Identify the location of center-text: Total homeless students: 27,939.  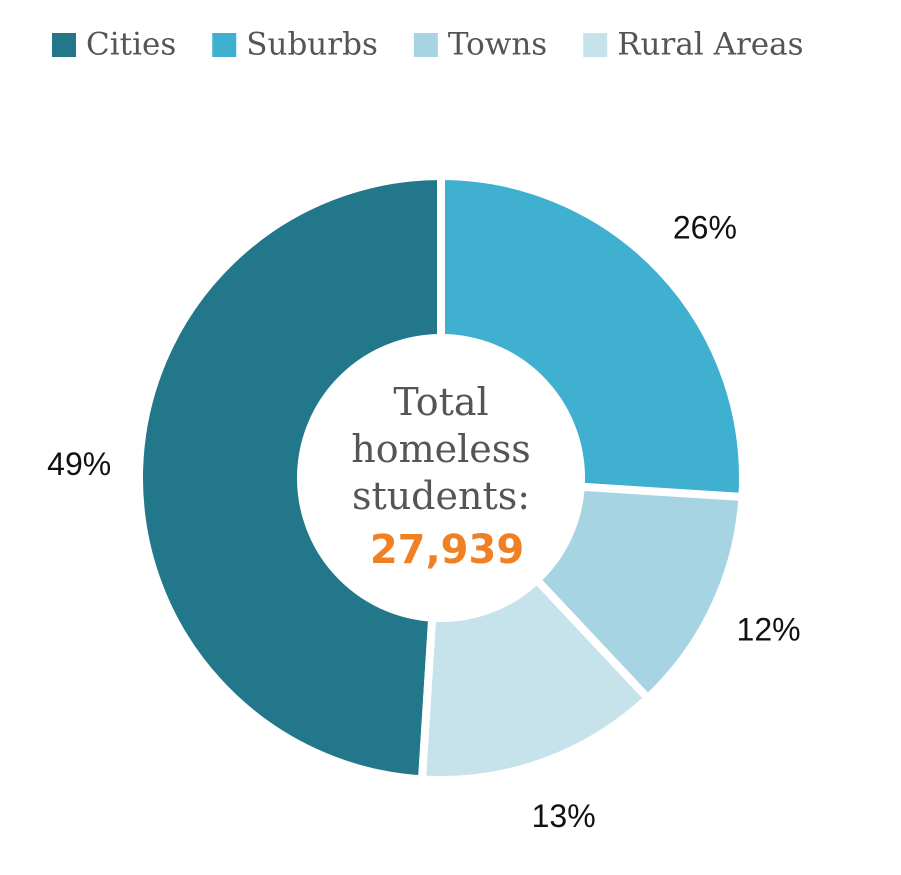
(441, 477).